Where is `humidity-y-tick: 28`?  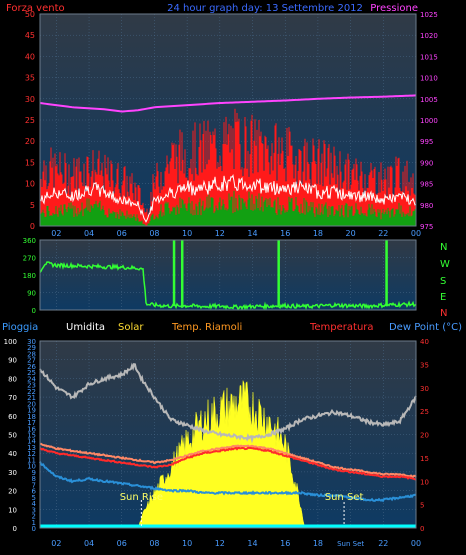 humidity-y-tick: 28 is located at coordinates (31, 354).